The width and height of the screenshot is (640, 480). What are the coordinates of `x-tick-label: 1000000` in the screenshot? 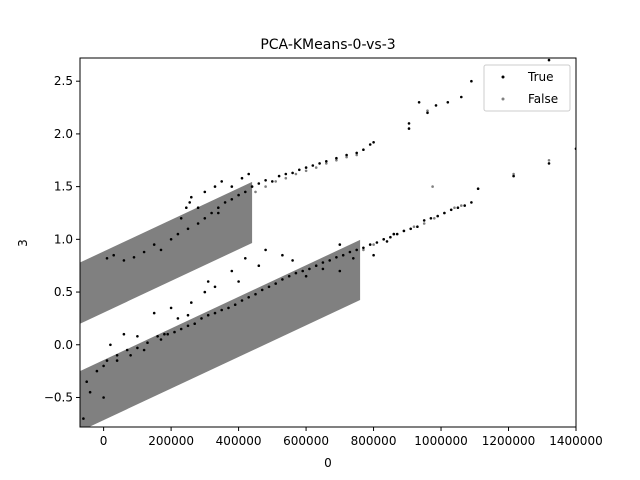 It's located at (440, 441).